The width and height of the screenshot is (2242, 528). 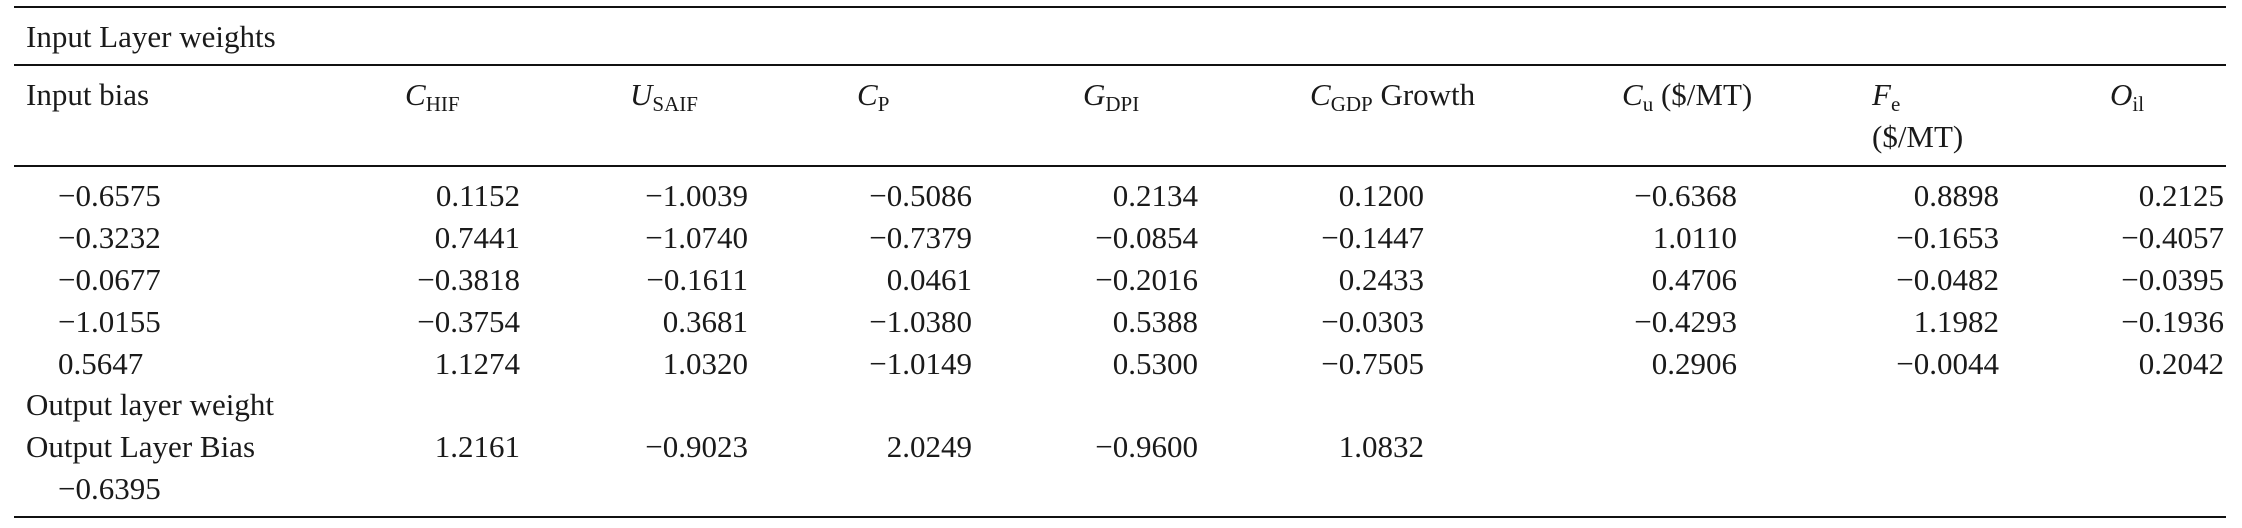 I want to click on weight-cell: −0.6368, so click(x=1685, y=195).